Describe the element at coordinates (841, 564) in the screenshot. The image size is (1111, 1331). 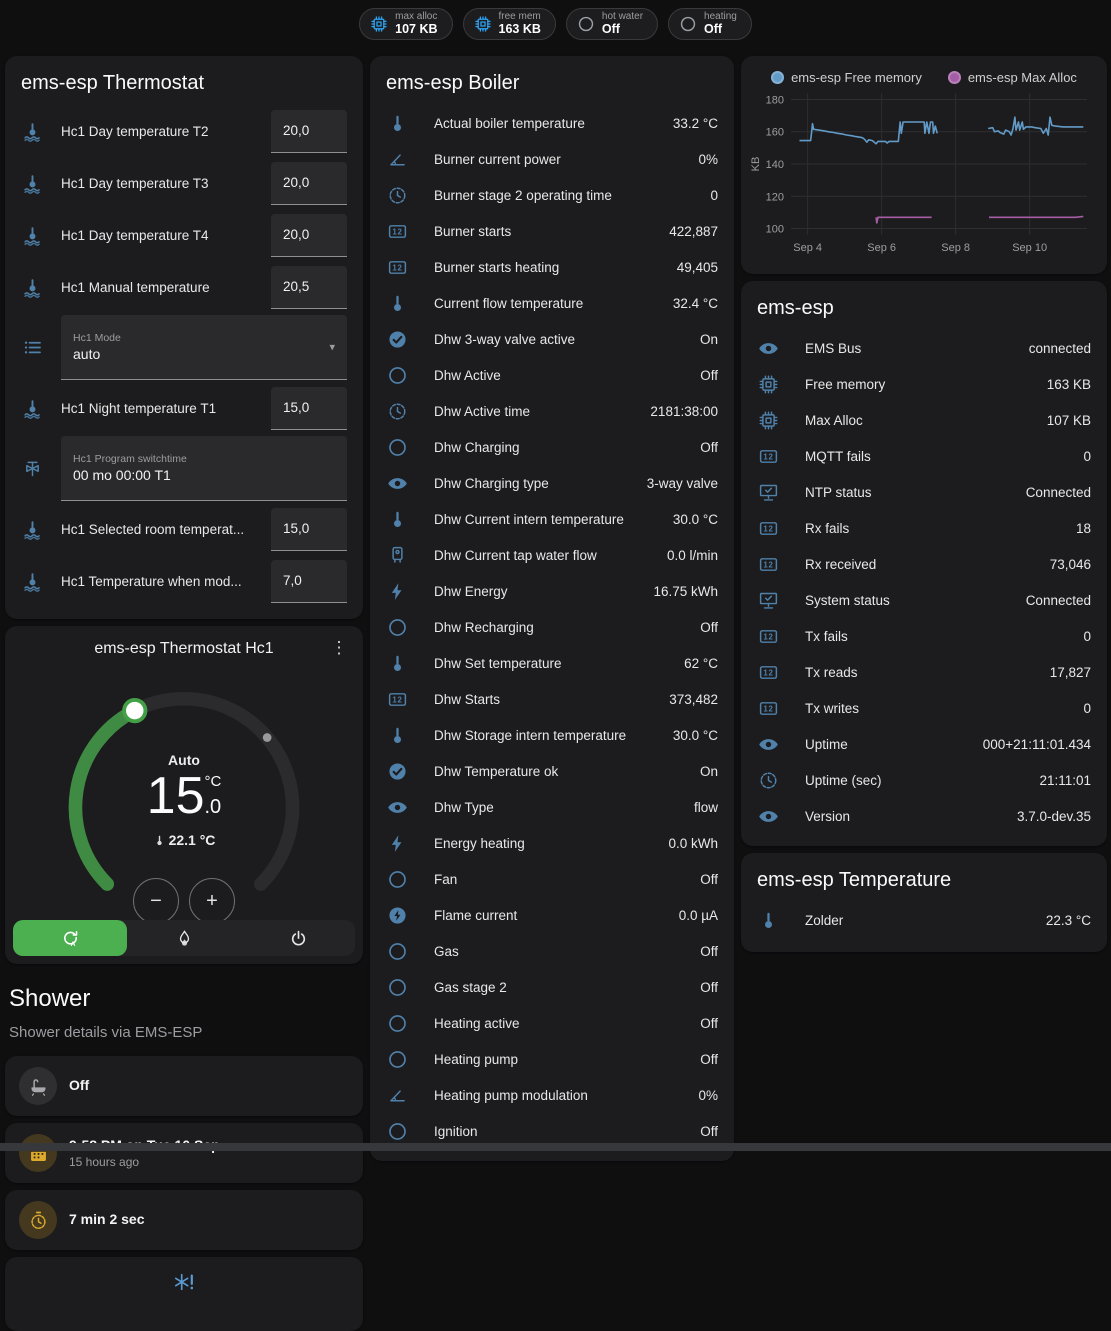
I see `entity-label: Rx received` at that location.